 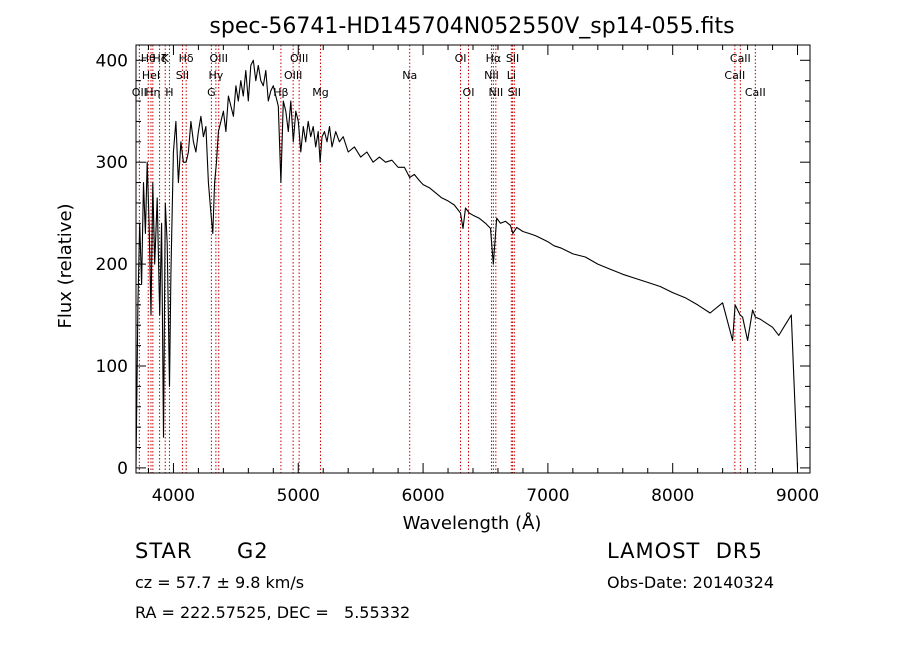 What do you see at coordinates (112, 163) in the screenshot?
I see `y-tick-label: 300` at bounding box center [112, 163].